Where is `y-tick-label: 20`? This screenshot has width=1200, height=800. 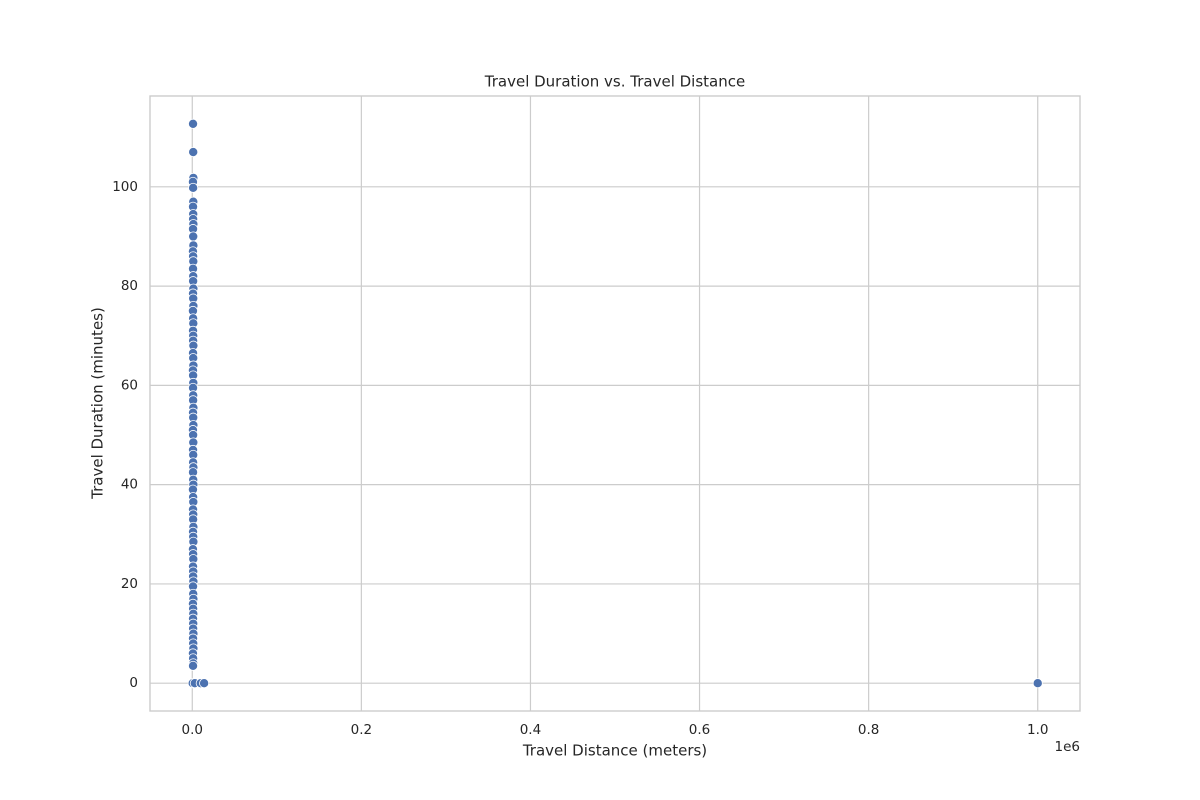 y-tick-label: 20 is located at coordinates (129, 584).